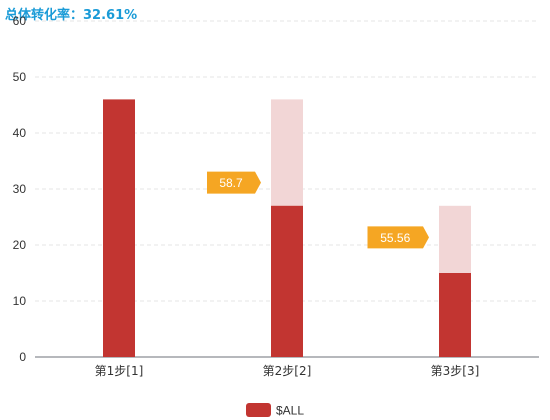  I want to click on legend-label: $ALL, so click(290, 411).